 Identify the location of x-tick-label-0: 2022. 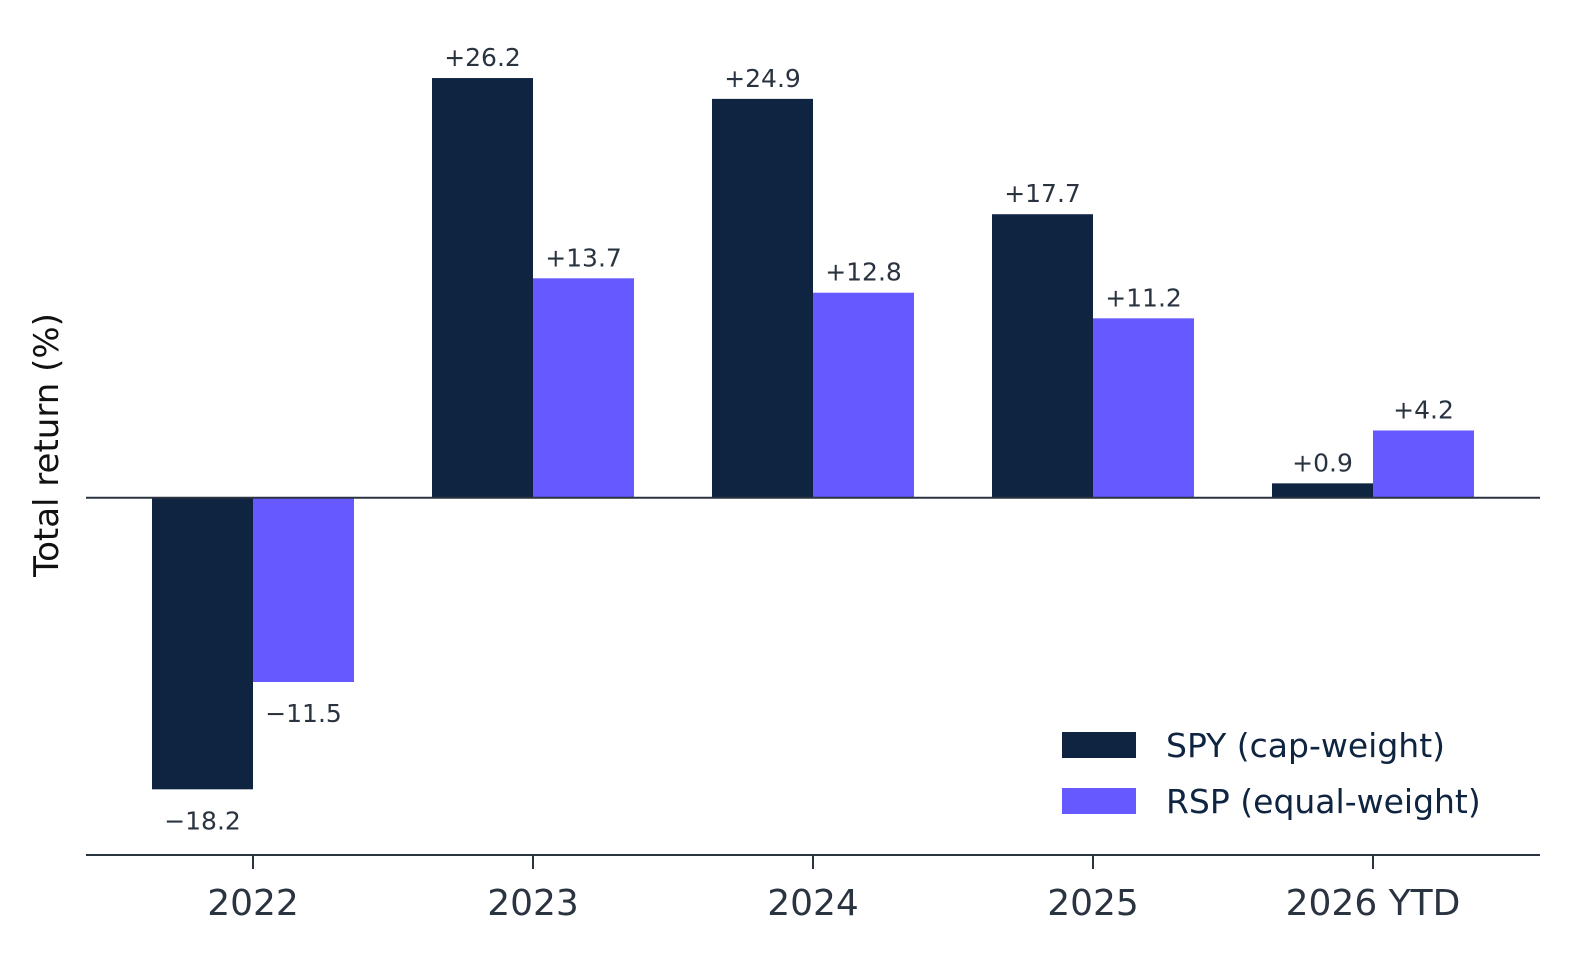
(253, 903).